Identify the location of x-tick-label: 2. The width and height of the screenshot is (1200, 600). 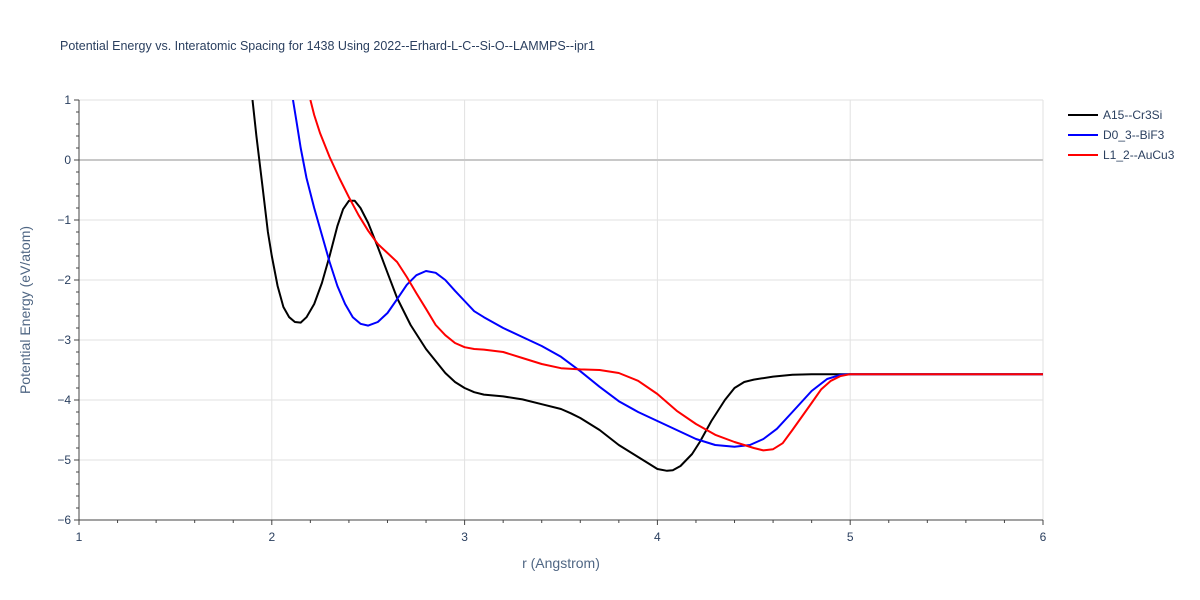
(271, 537).